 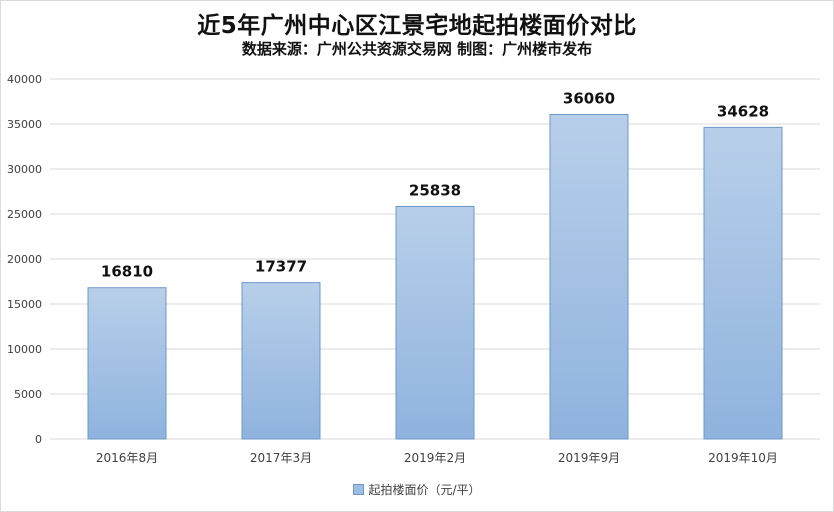 What do you see at coordinates (435, 190) in the screenshot?
I see `data-label: 25838` at bounding box center [435, 190].